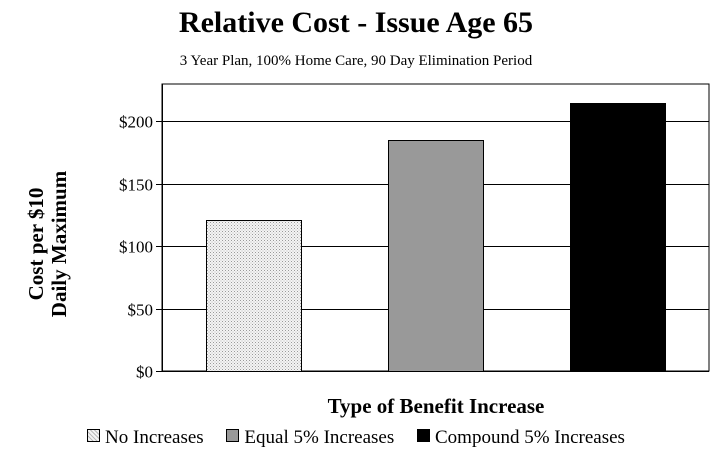  Describe the element at coordinates (356, 22) in the screenshot. I see `chart-title: Relative Cost - Issue Age 65` at that location.